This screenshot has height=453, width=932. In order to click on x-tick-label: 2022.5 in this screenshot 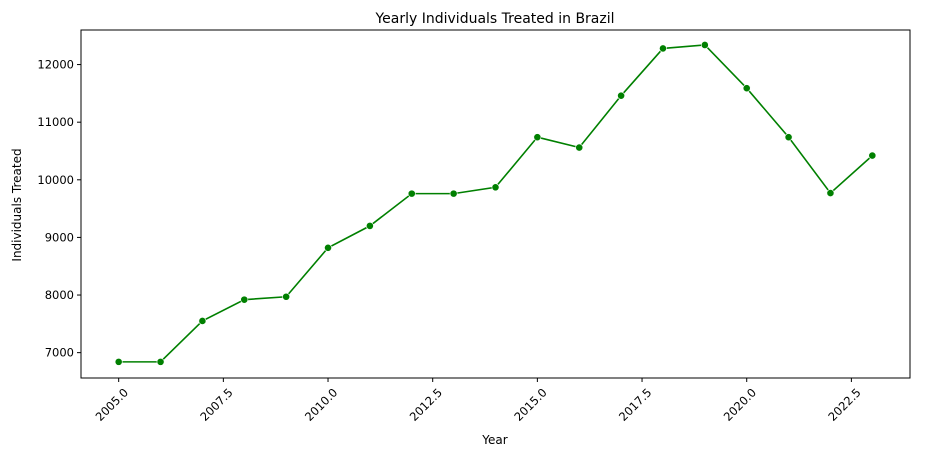, I will do `click(844, 404)`.